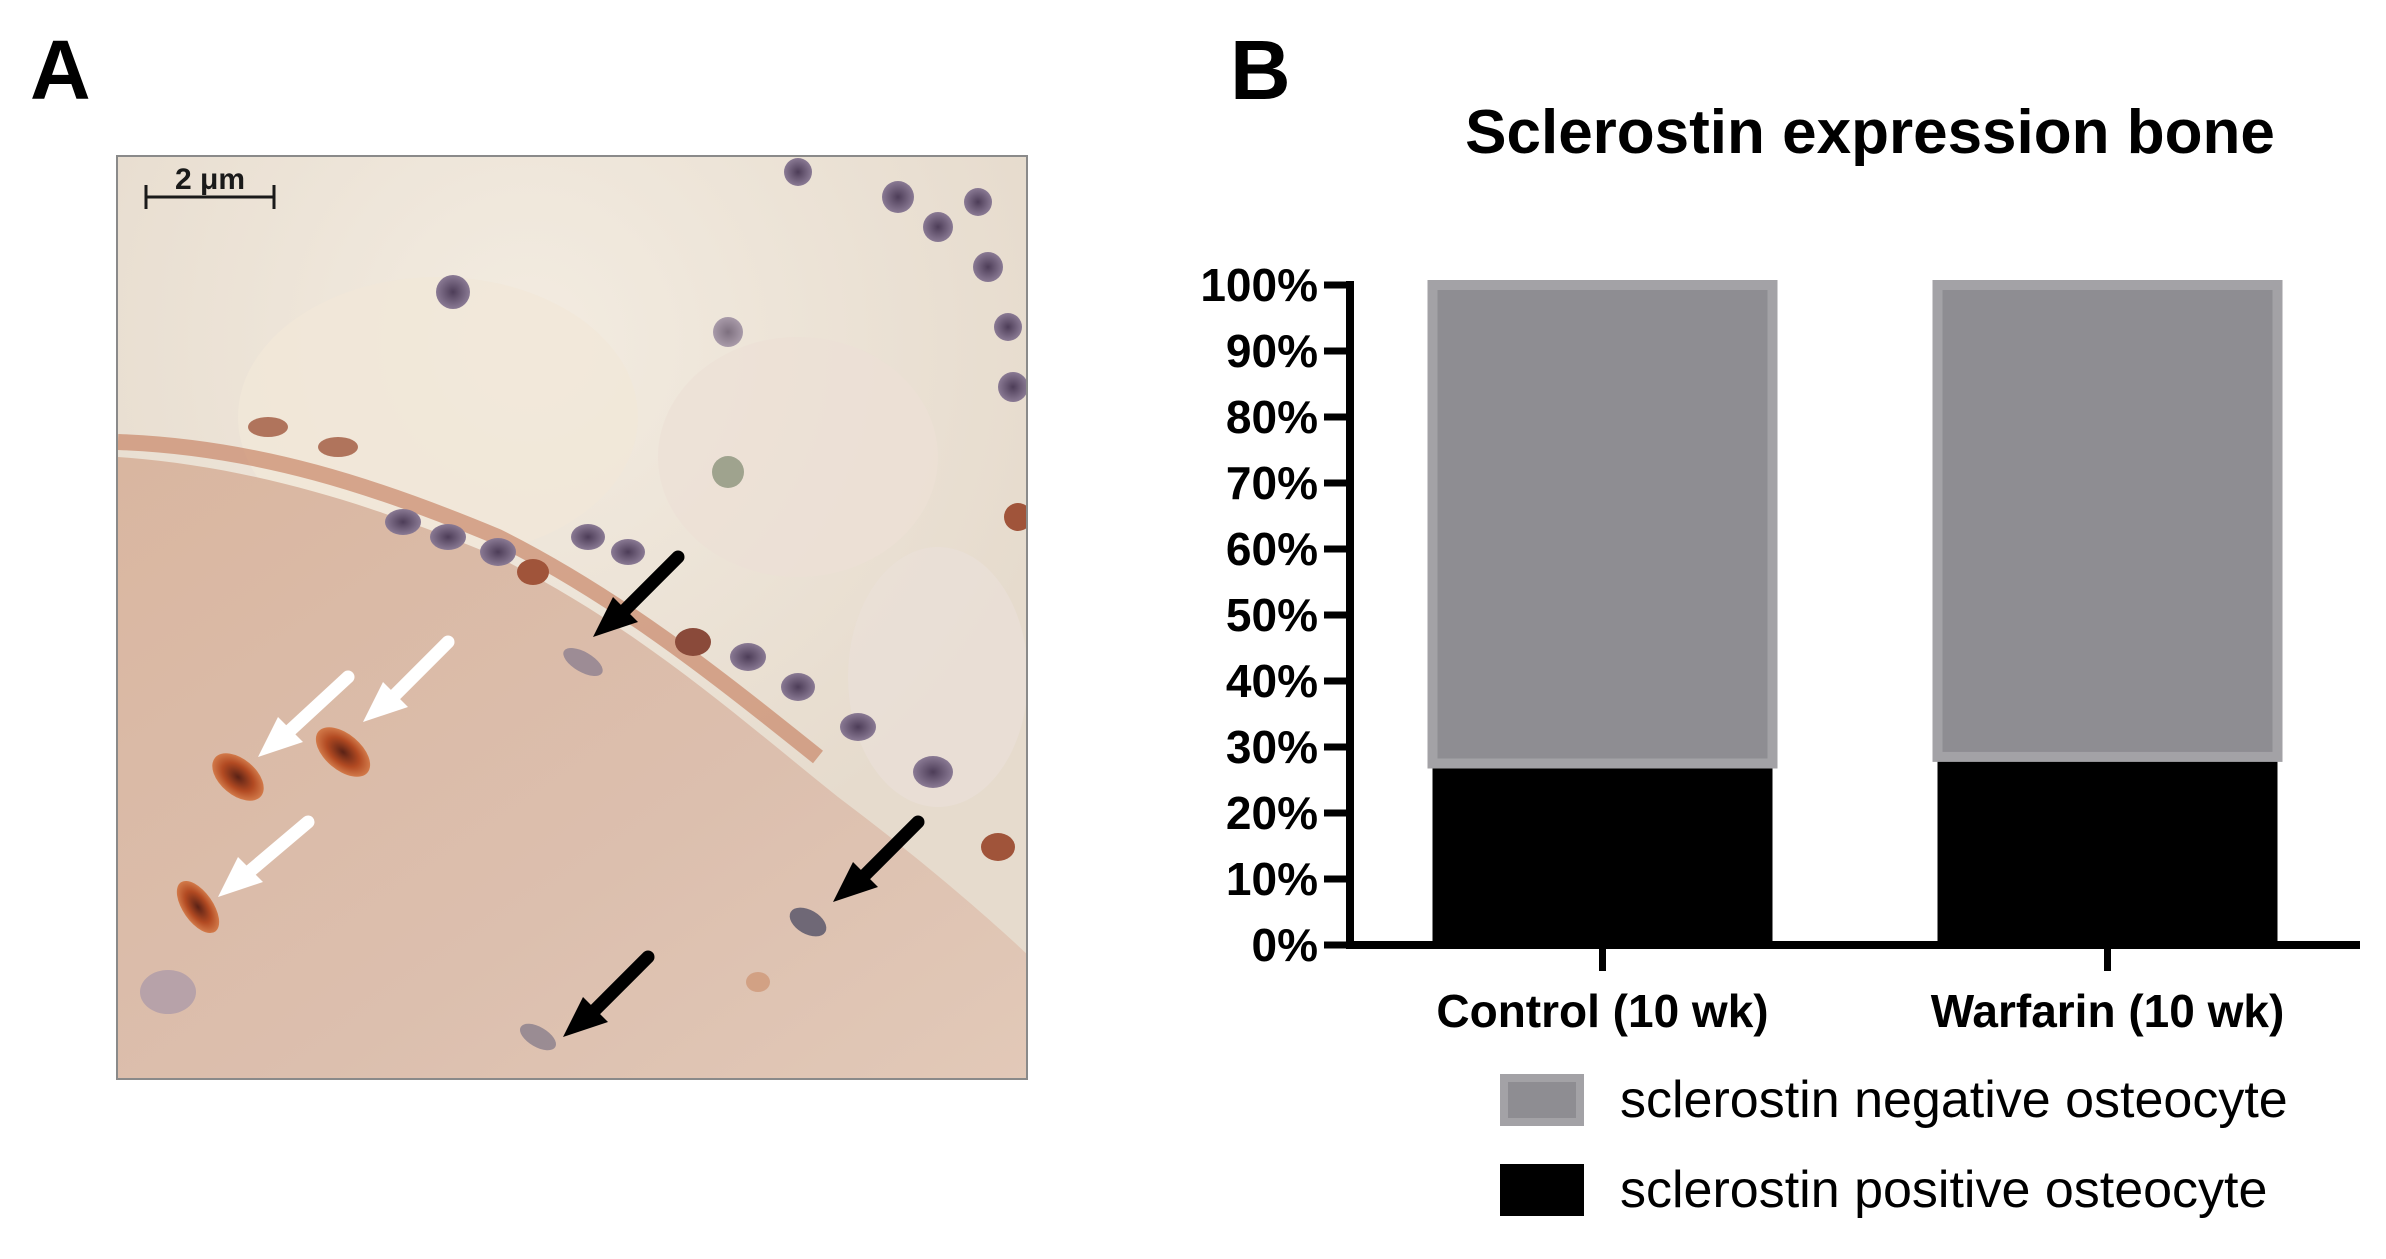 This screenshot has height=1259, width=2386. I want to click on y-tick-label: 50%, so click(1272, 615).